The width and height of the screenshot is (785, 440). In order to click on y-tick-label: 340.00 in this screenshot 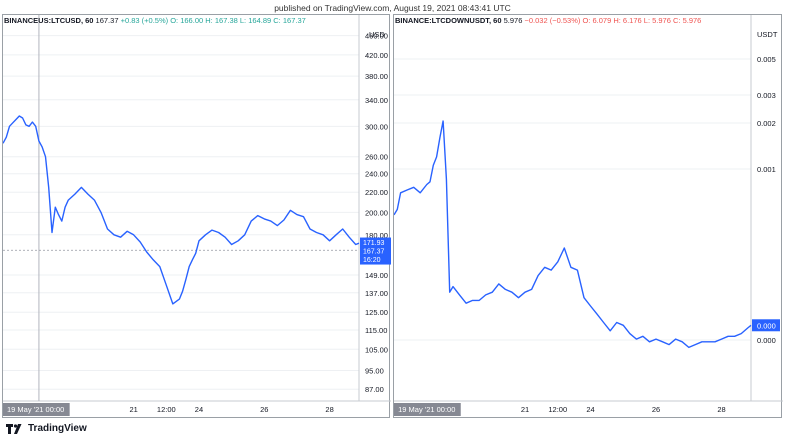, I will do `click(376, 100)`.